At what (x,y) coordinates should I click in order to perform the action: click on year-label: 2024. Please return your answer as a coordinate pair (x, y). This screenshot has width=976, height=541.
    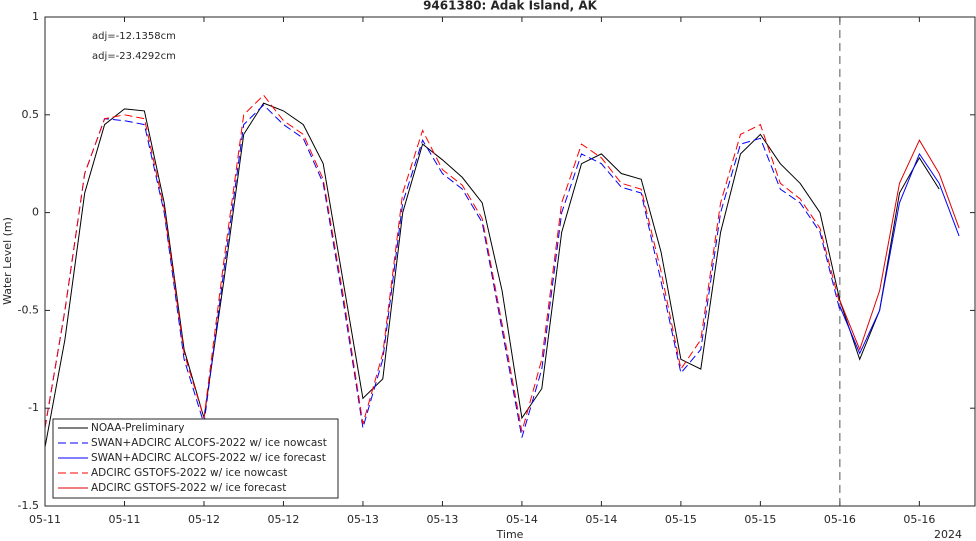
    Looking at the image, I should click on (948, 534).